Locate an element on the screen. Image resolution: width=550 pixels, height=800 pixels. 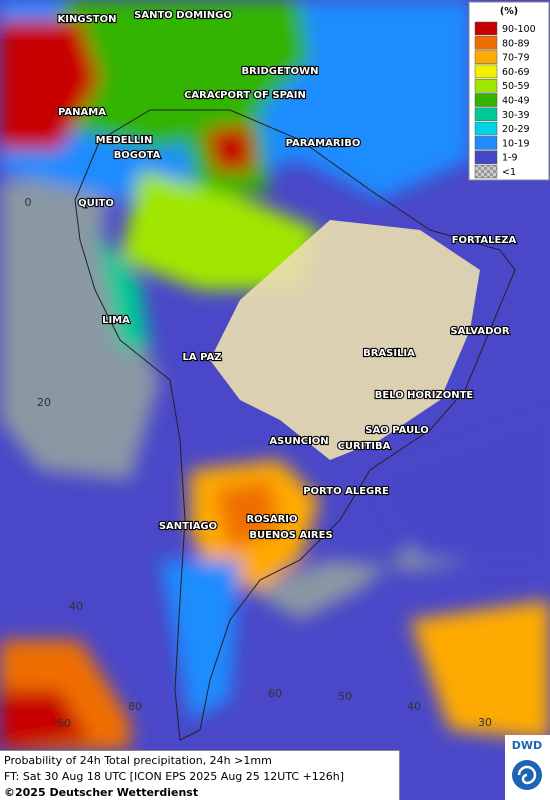
grid-label: 0 is located at coordinates (28, 202).